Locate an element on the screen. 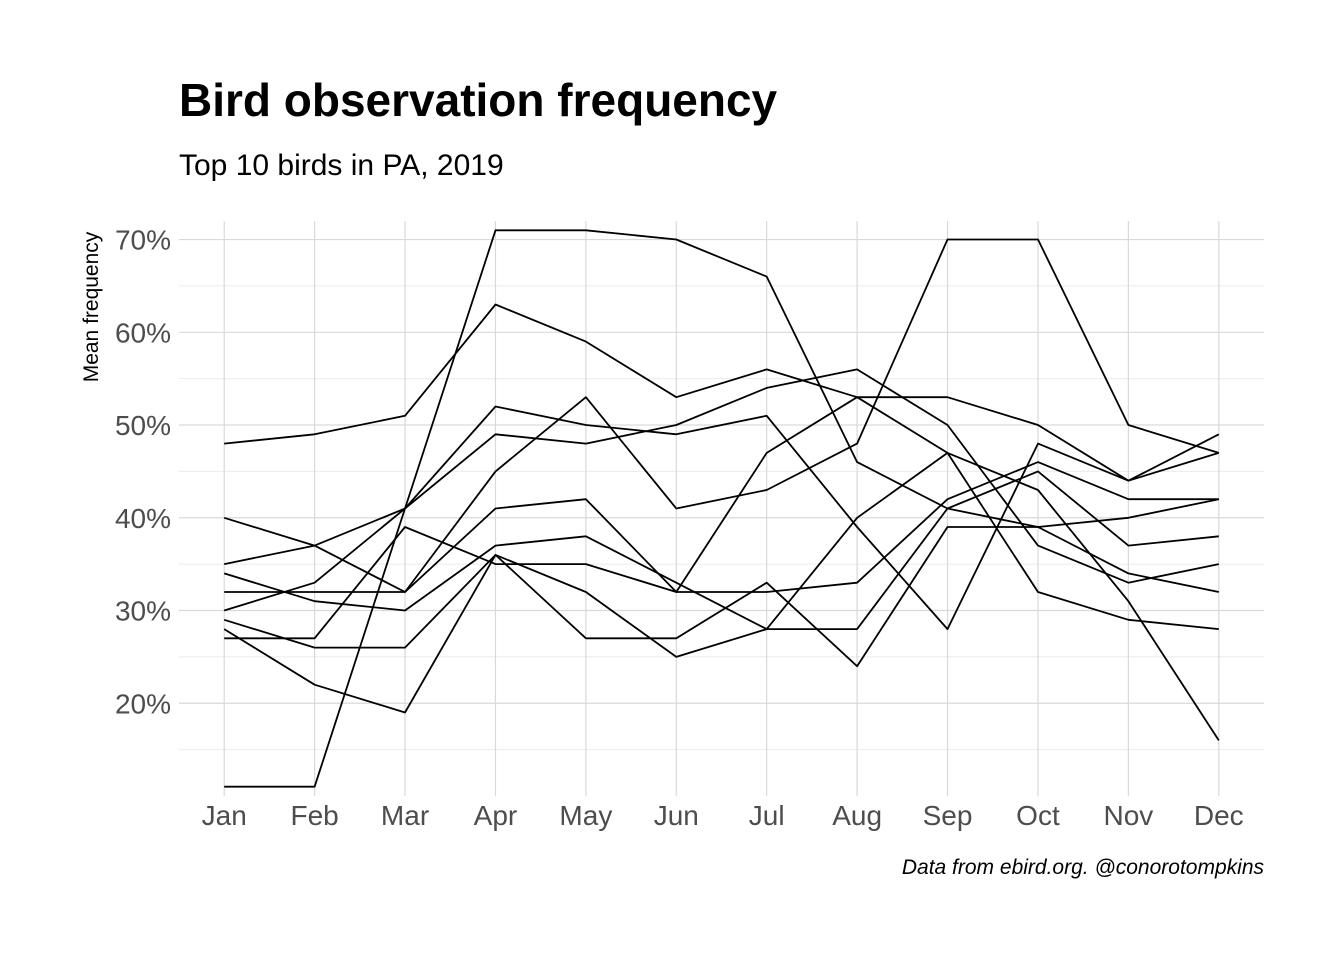 The image size is (1344, 960). chart-caption: Data from ebird.org. @conorotompkins is located at coordinates (1082, 867).